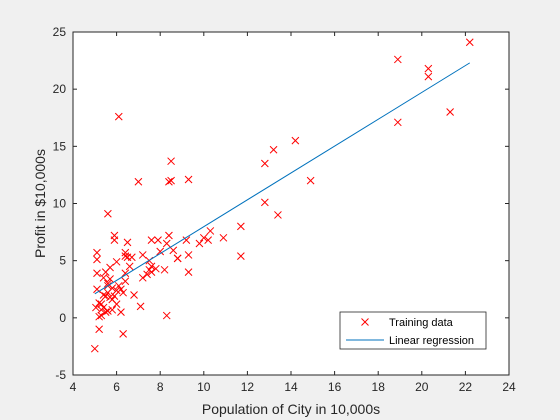  What do you see at coordinates (248, 387) in the screenshot?
I see `x-tick-label: 12` at bounding box center [248, 387].